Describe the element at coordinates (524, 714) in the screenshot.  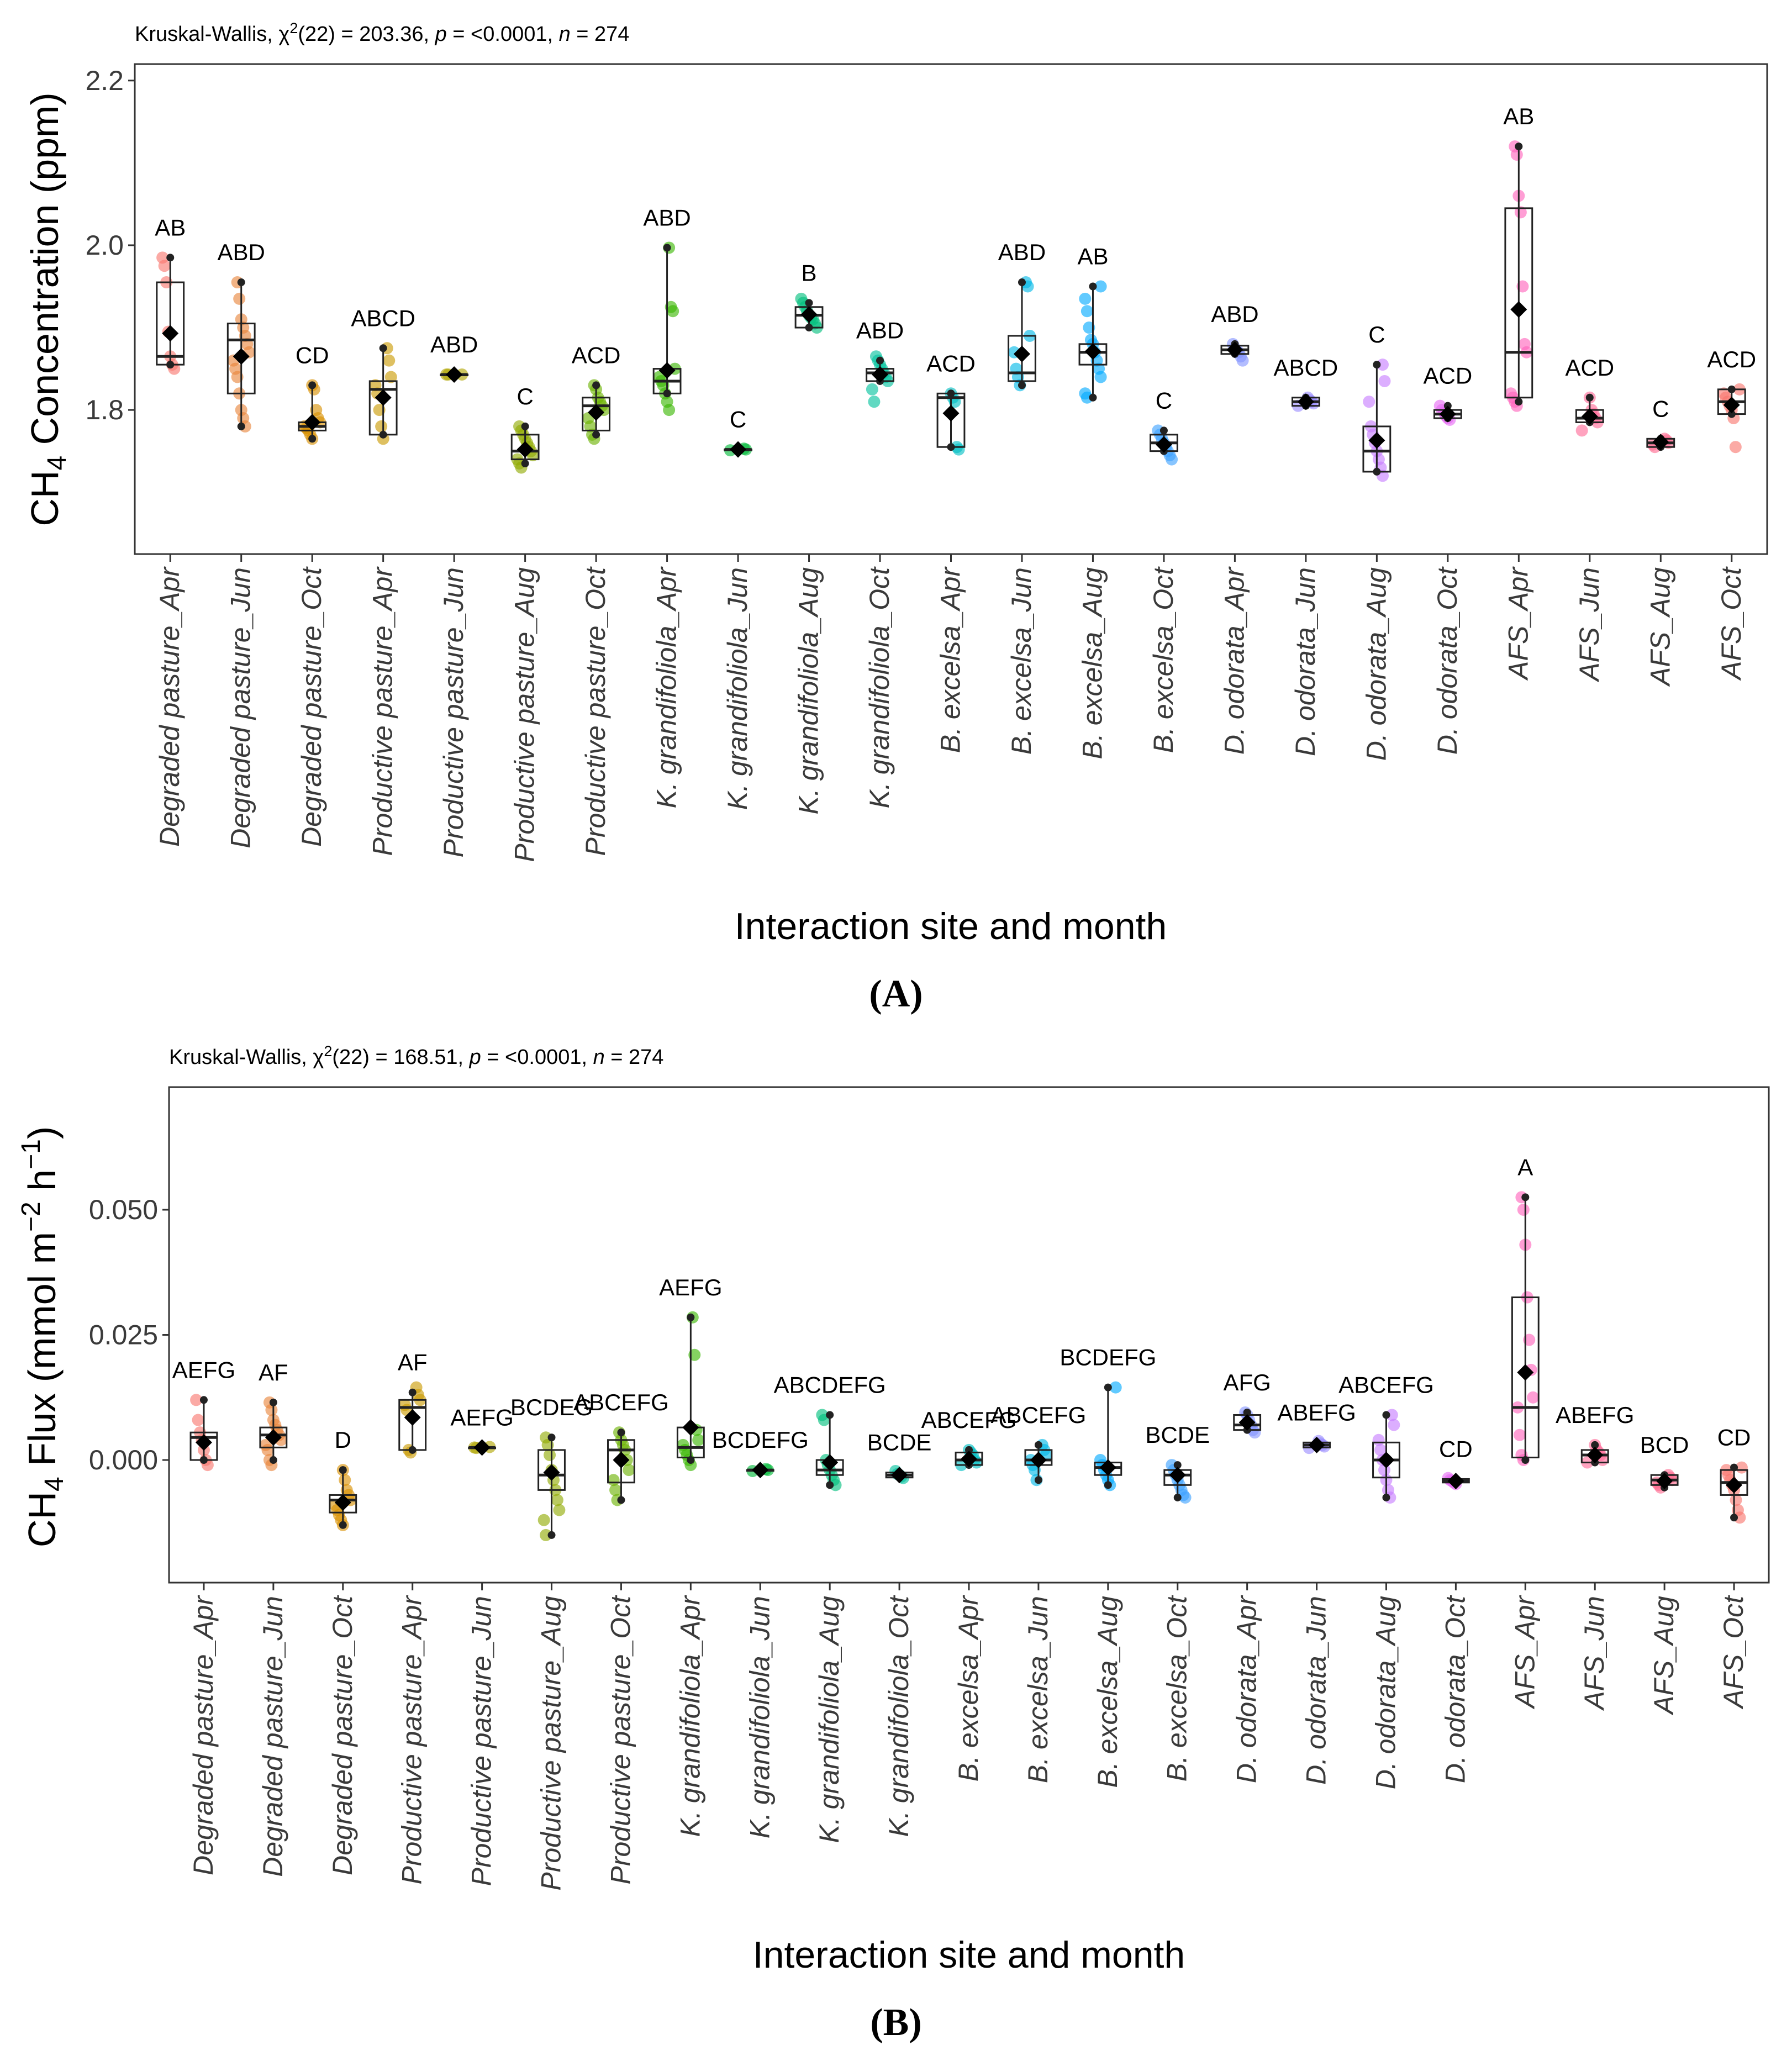
I see `x-tick-label: Productive pasture_Aug` at that location.